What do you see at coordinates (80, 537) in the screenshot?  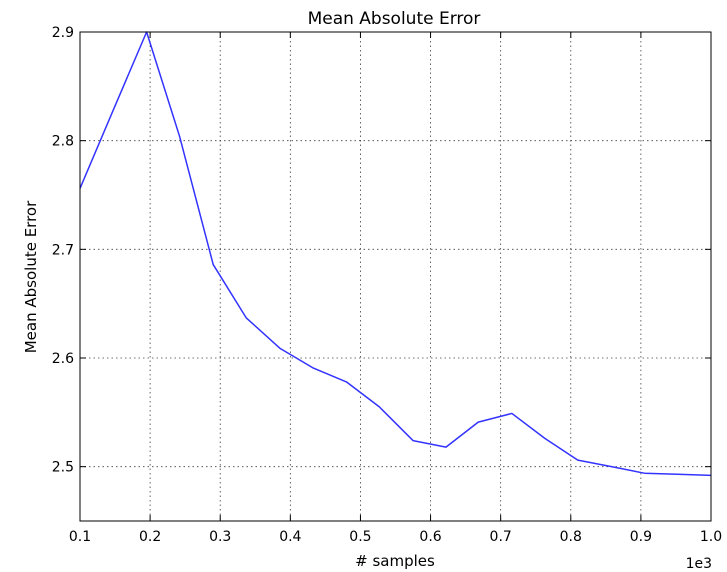 I see `x-tick-label: 0.1` at bounding box center [80, 537].